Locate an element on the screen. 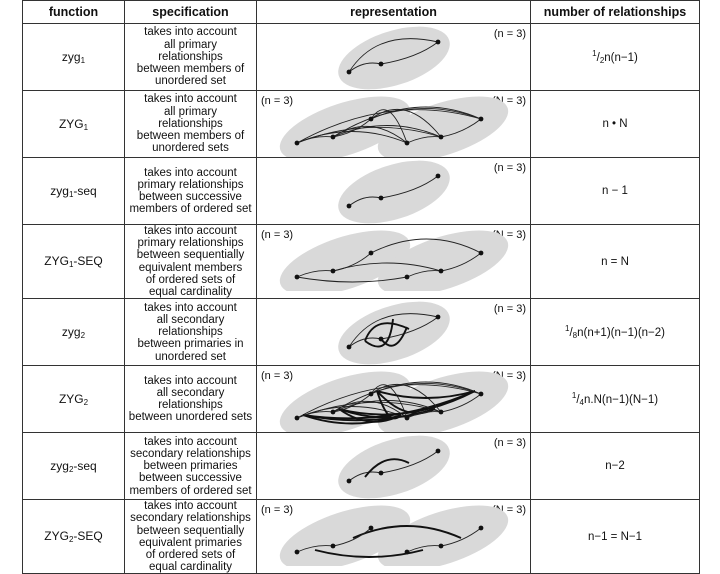 The height and width of the screenshot is (574, 720). specification-line: equal cardinality is located at coordinates (190, 292).